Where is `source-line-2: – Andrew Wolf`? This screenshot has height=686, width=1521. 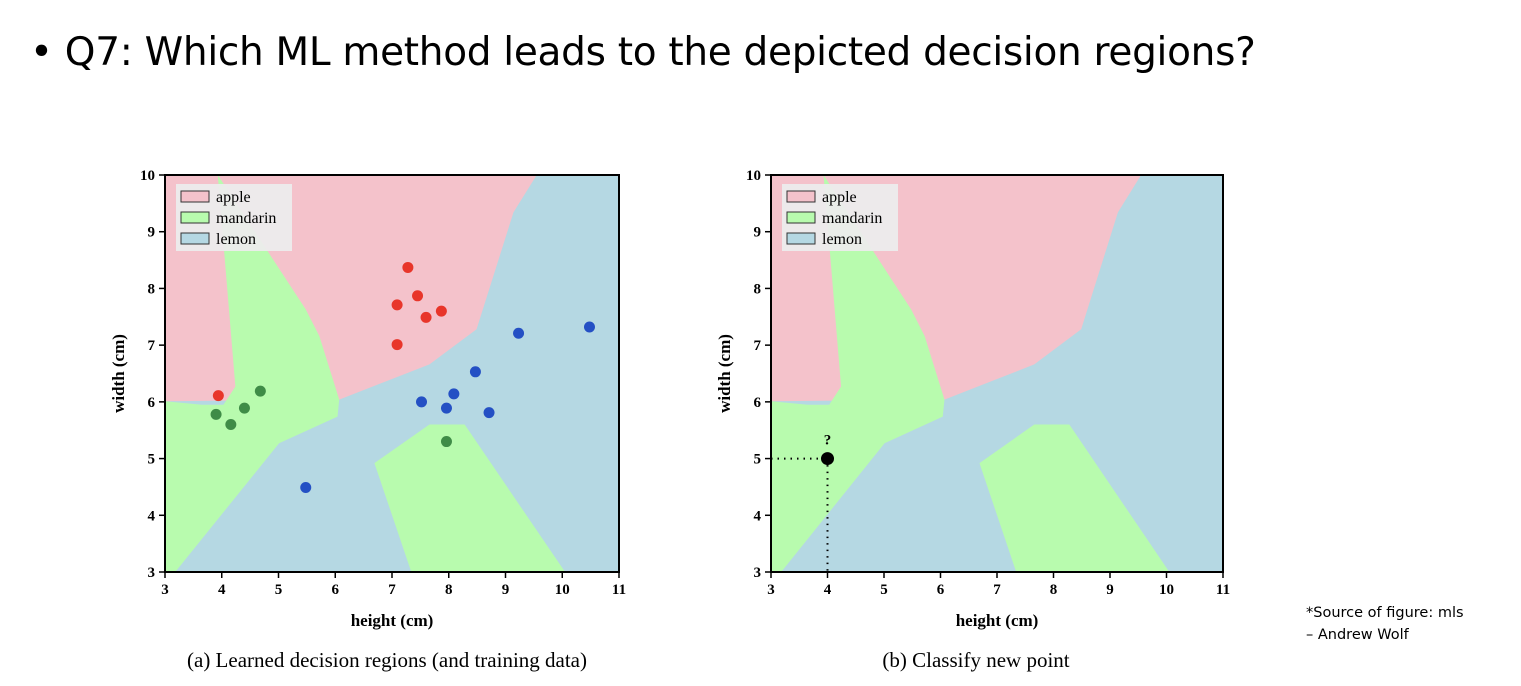
source-line-2: – Andrew Wolf is located at coordinates (1357, 635).